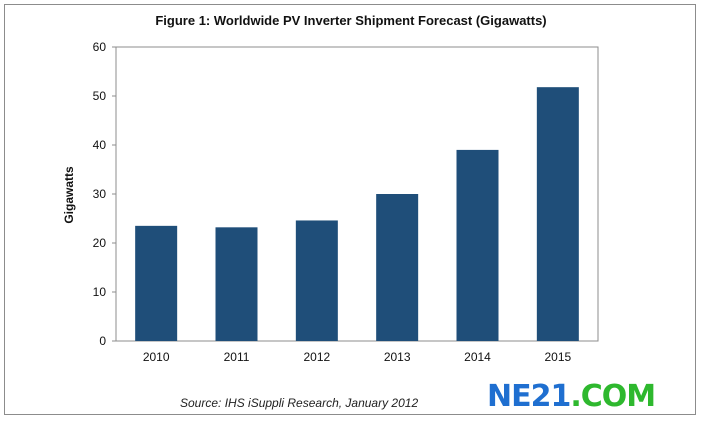  Describe the element at coordinates (613, 396) in the screenshot. I see `watermark-part-b: .COM` at that location.